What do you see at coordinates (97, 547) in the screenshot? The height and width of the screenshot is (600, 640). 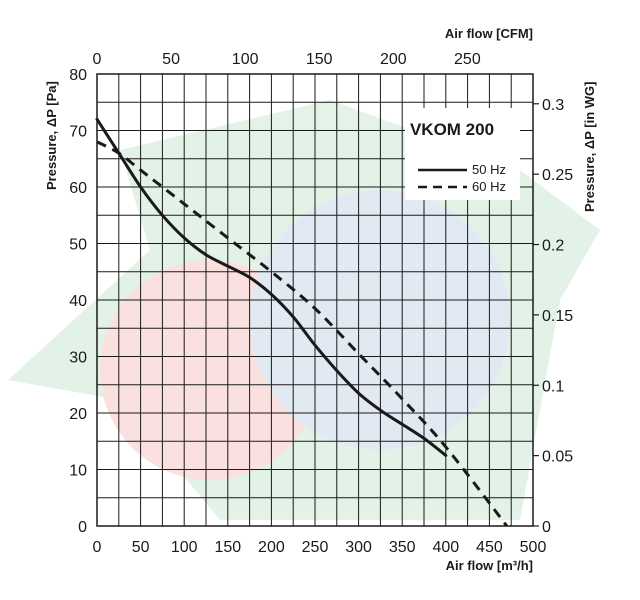 I see `x-tick-label-bottom: 0` at bounding box center [97, 547].